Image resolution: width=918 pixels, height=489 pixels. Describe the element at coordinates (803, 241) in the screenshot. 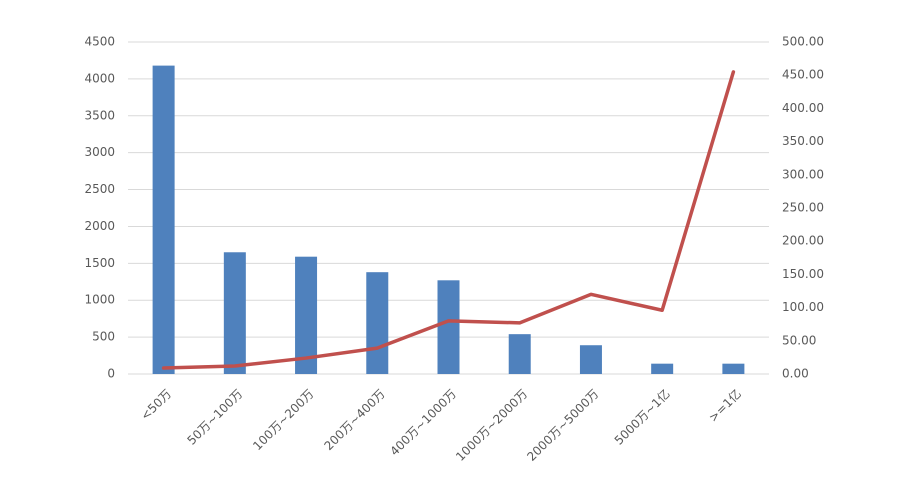

I see `y2-tick-label: 200.00` at that location.